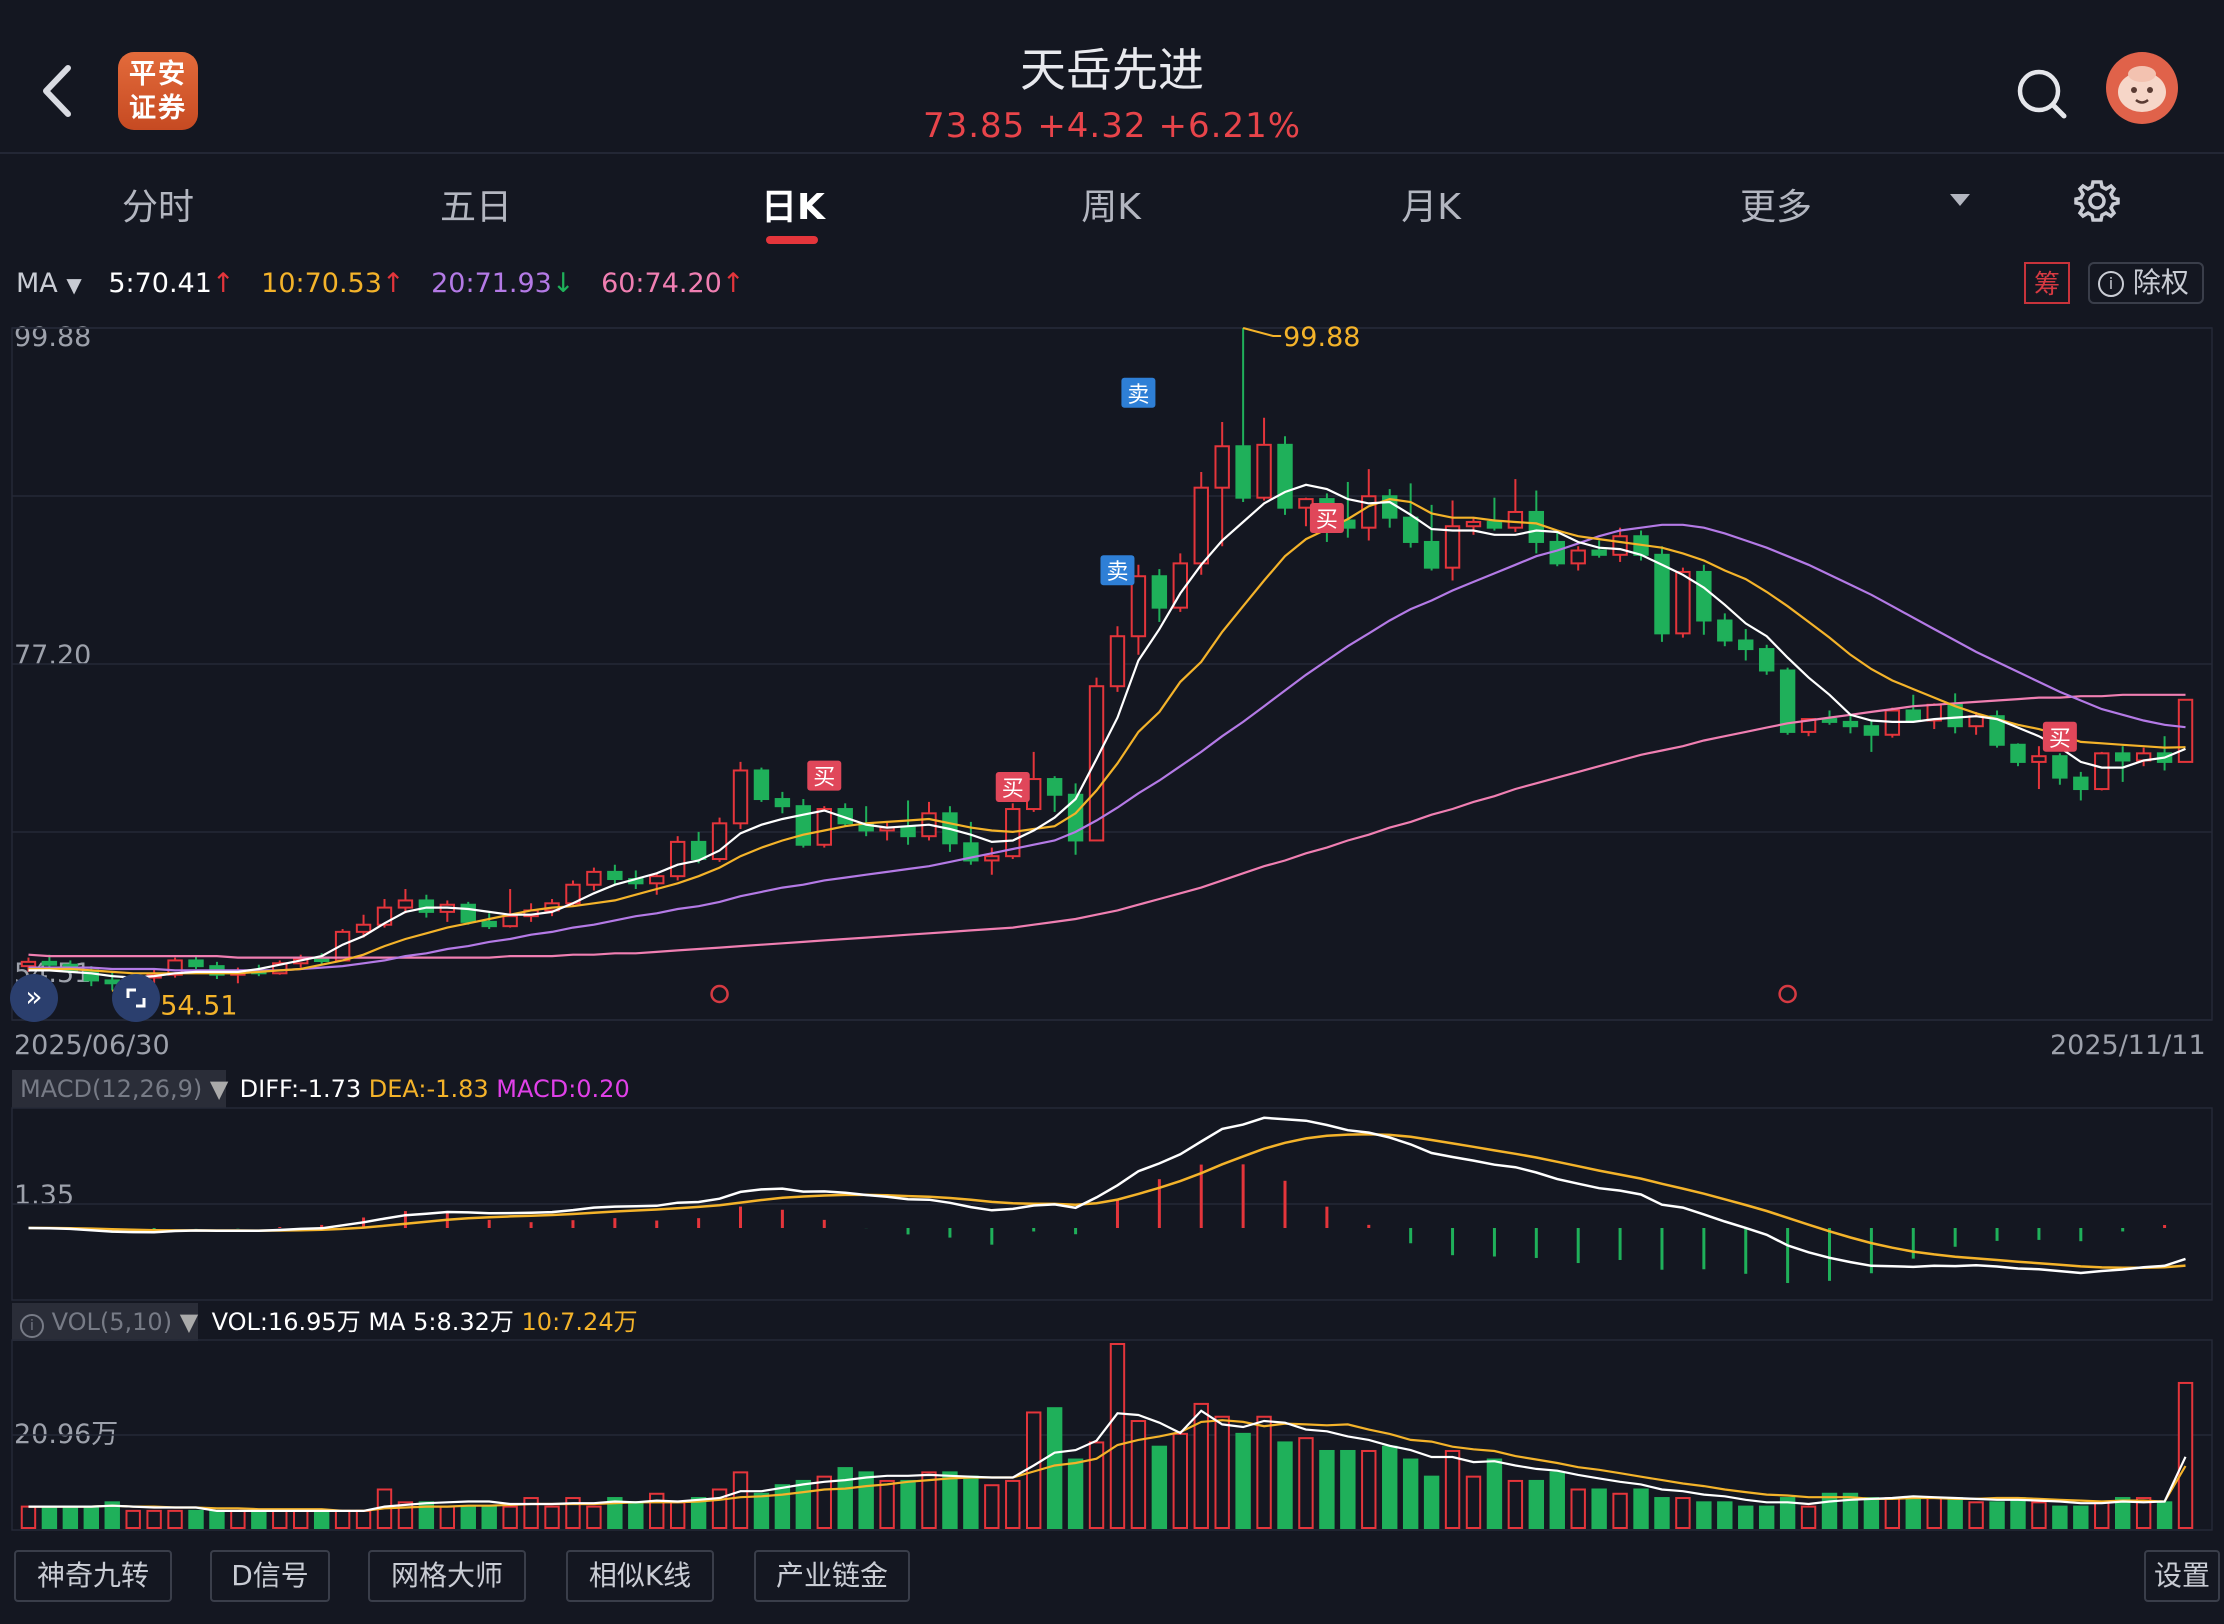 This screenshot has width=2224, height=1624. What do you see at coordinates (34, 998) in the screenshot?
I see `expand-left-icon: »` at bounding box center [34, 998].